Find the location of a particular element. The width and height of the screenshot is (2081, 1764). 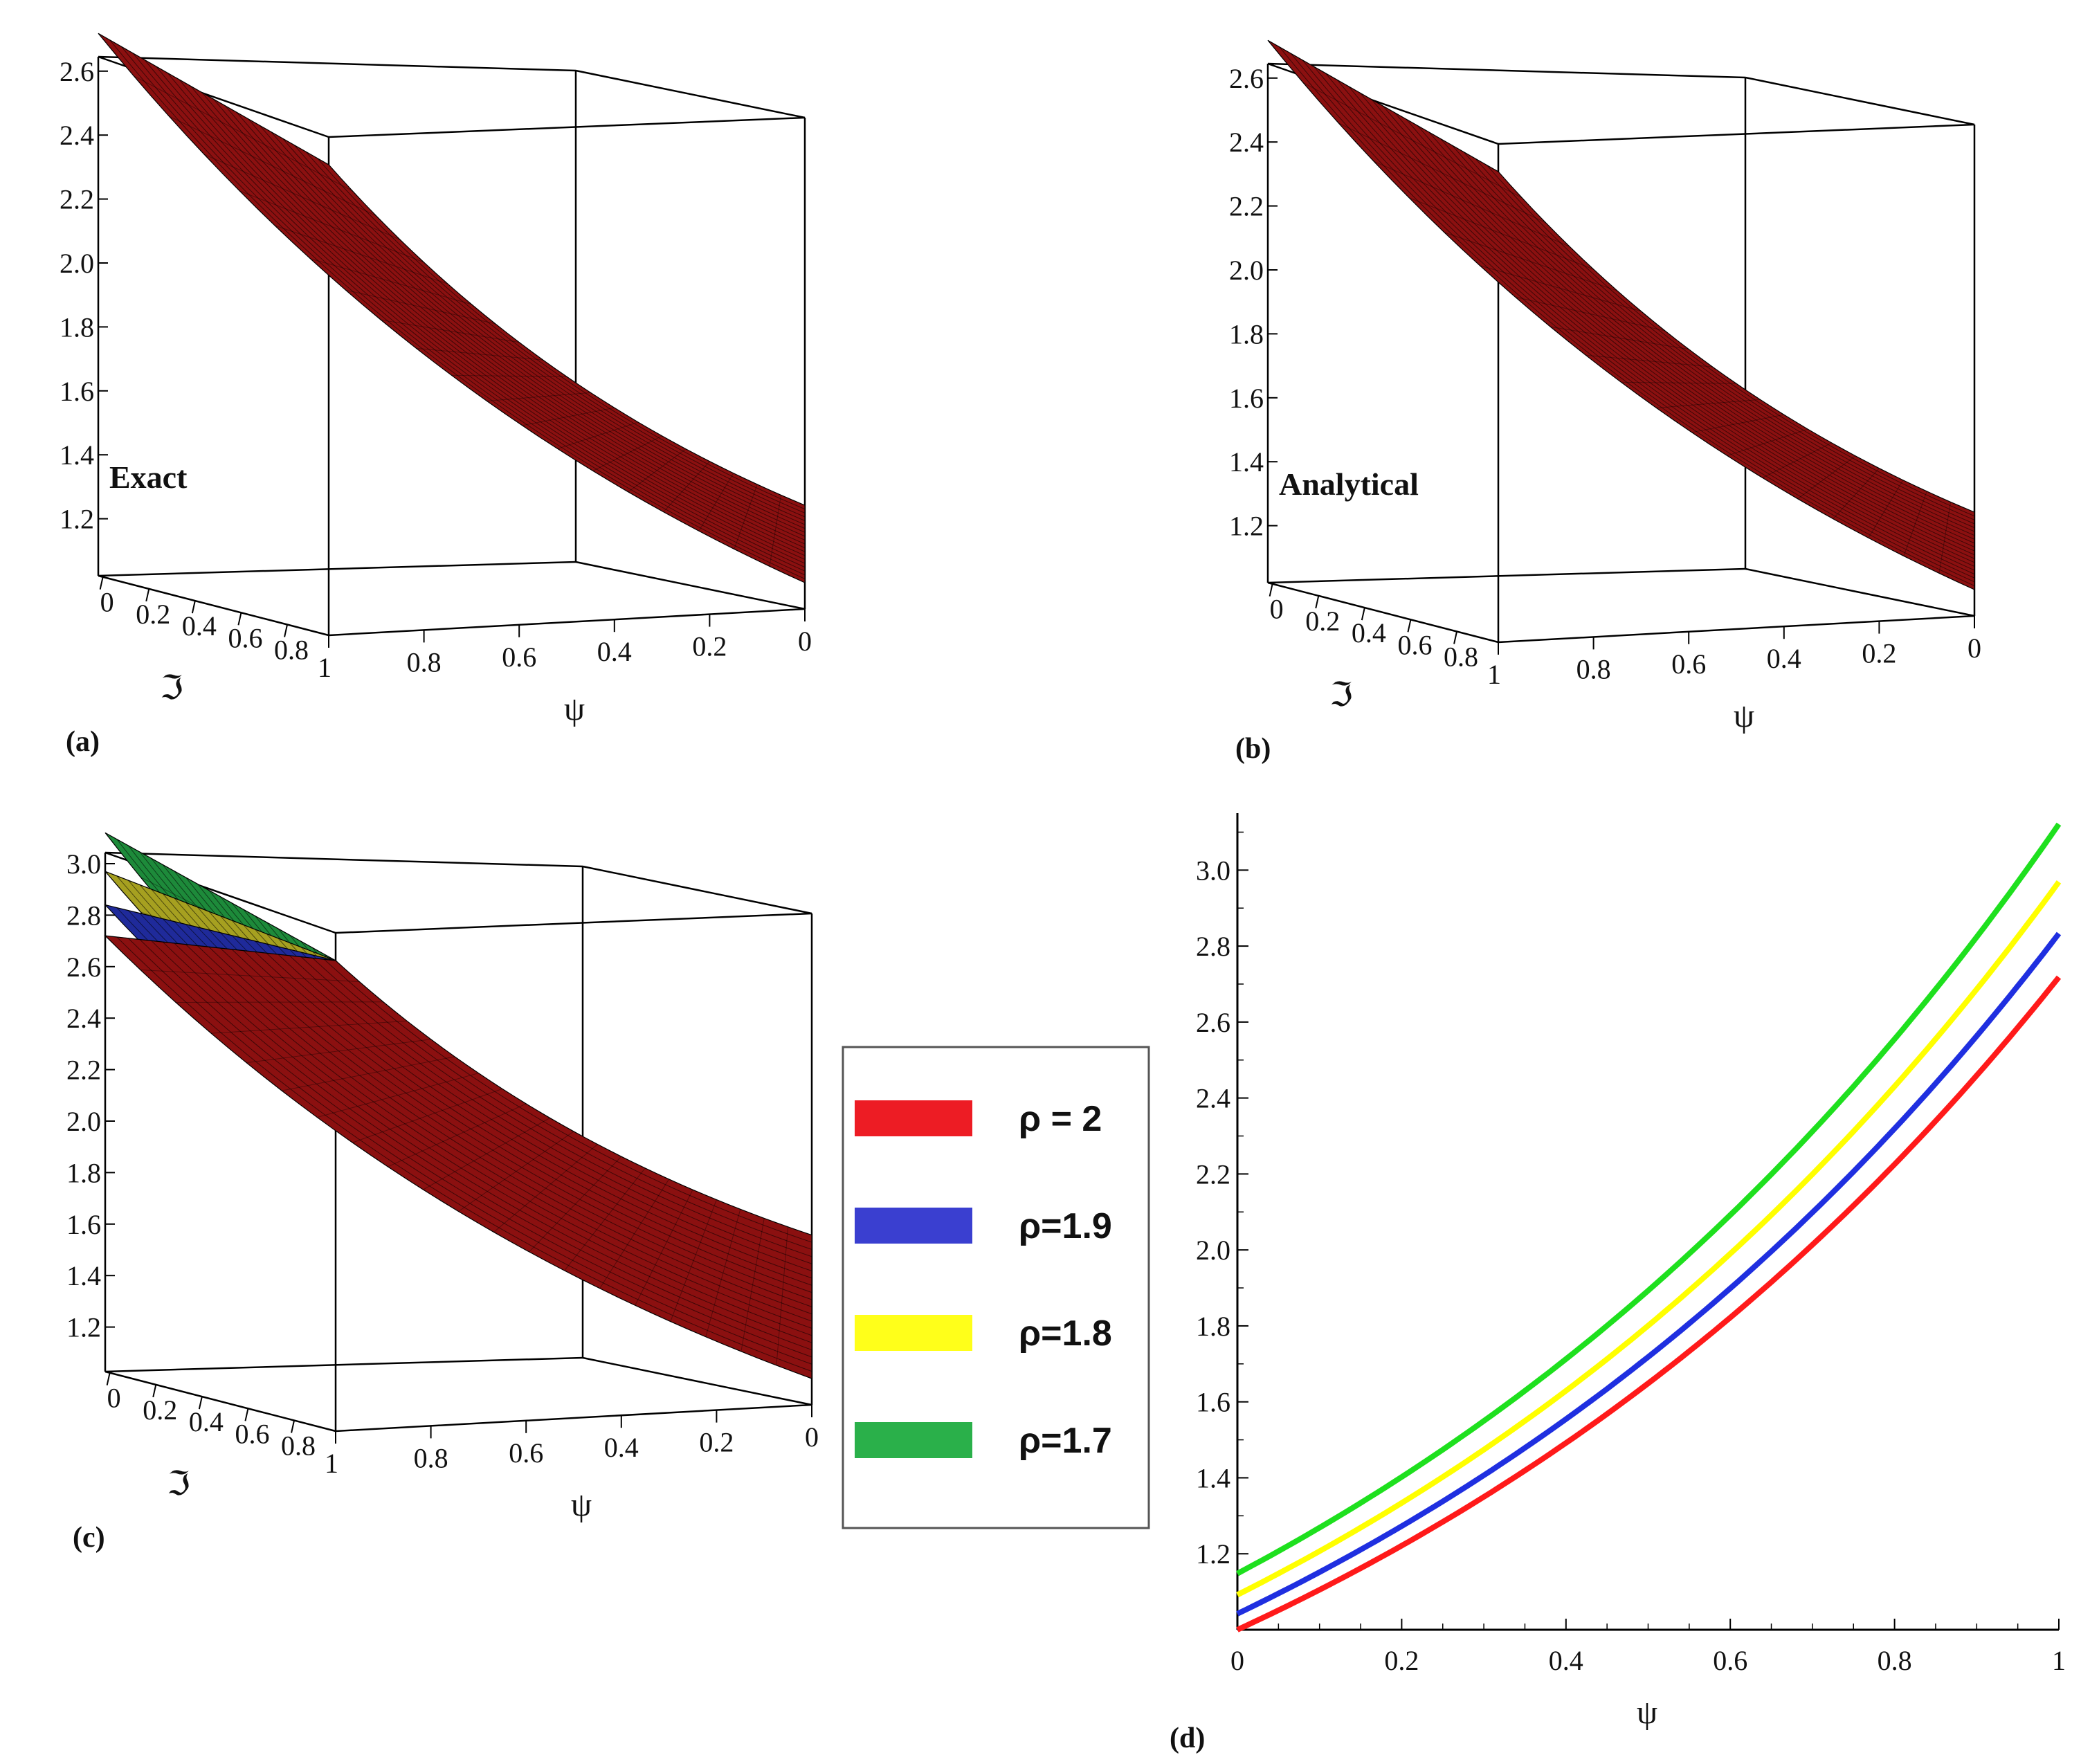

z-tick-label: 1.2 is located at coordinates (1246, 527).